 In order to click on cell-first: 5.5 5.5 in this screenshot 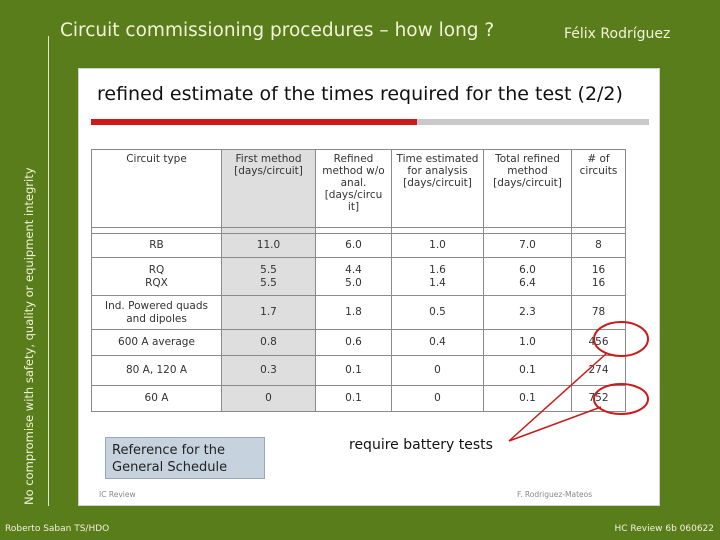, I will do `click(268, 276)`.